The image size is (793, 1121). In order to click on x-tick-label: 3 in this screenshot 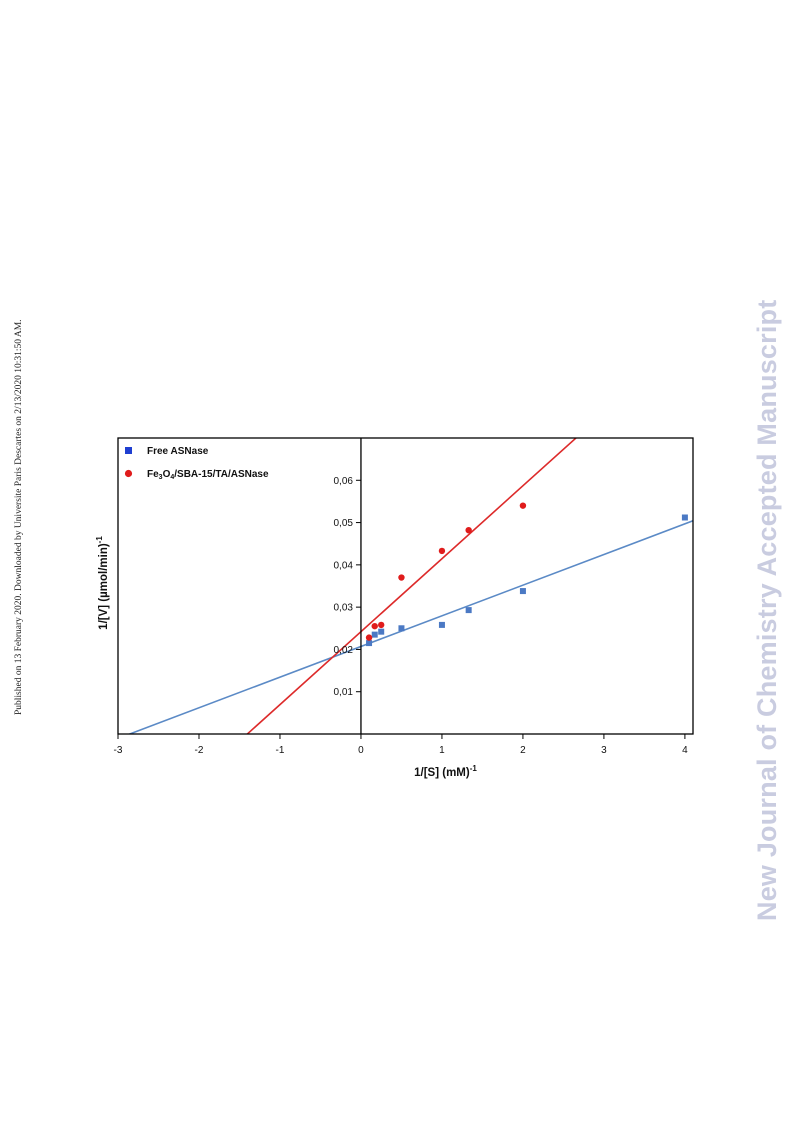, I will do `click(604, 750)`.